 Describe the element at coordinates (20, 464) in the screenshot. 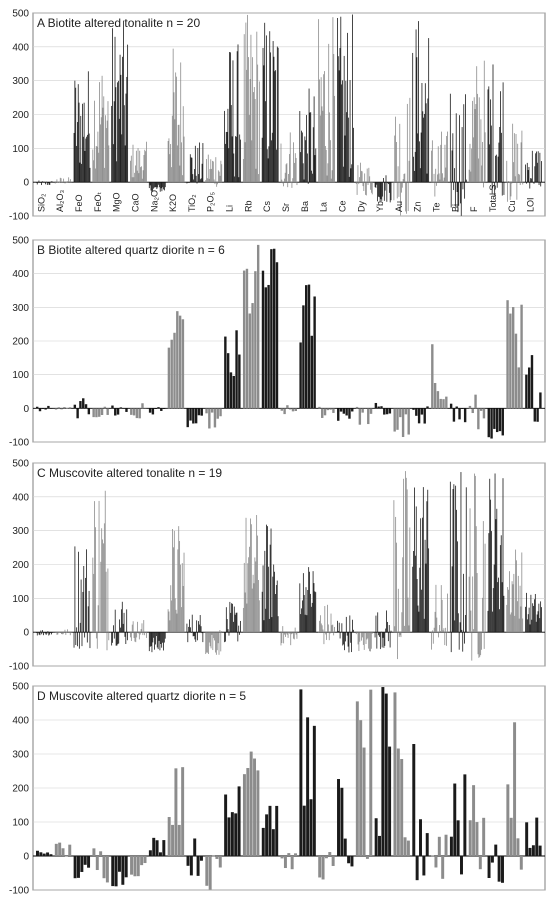

I see `y-tick-label: 500` at that location.